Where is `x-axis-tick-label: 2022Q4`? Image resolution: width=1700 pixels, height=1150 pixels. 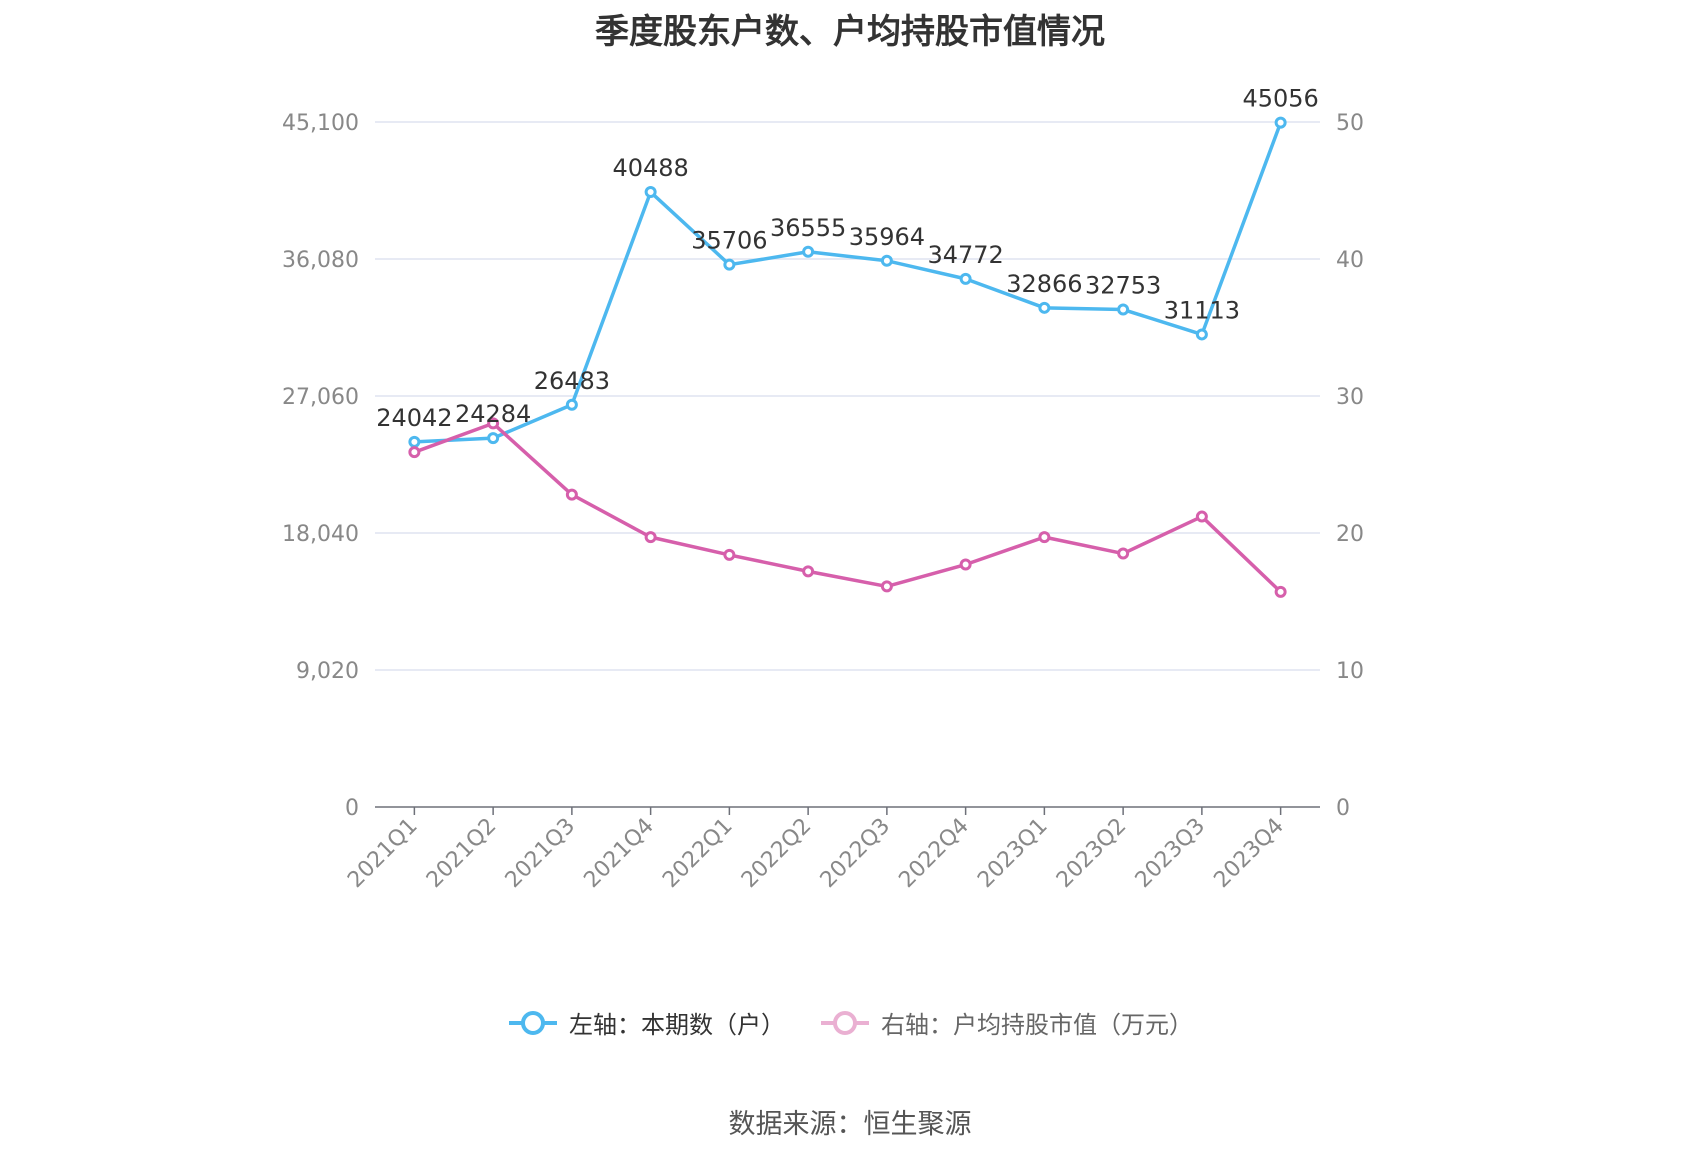 x-axis-tick-label: 2022Q4 is located at coordinates (933, 853).